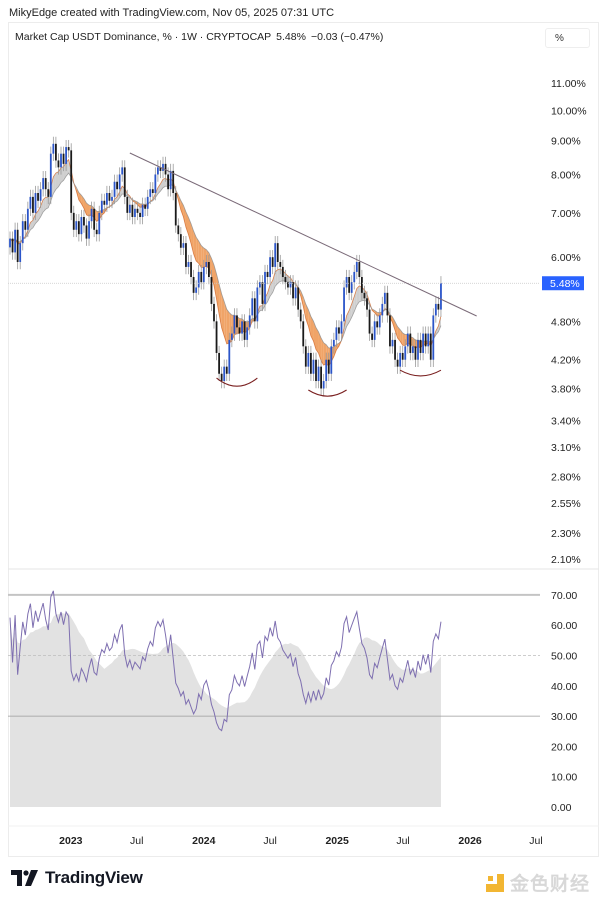  What do you see at coordinates (136, 841) in the screenshot?
I see `time-axis-tick: Jul` at bounding box center [136, 841].